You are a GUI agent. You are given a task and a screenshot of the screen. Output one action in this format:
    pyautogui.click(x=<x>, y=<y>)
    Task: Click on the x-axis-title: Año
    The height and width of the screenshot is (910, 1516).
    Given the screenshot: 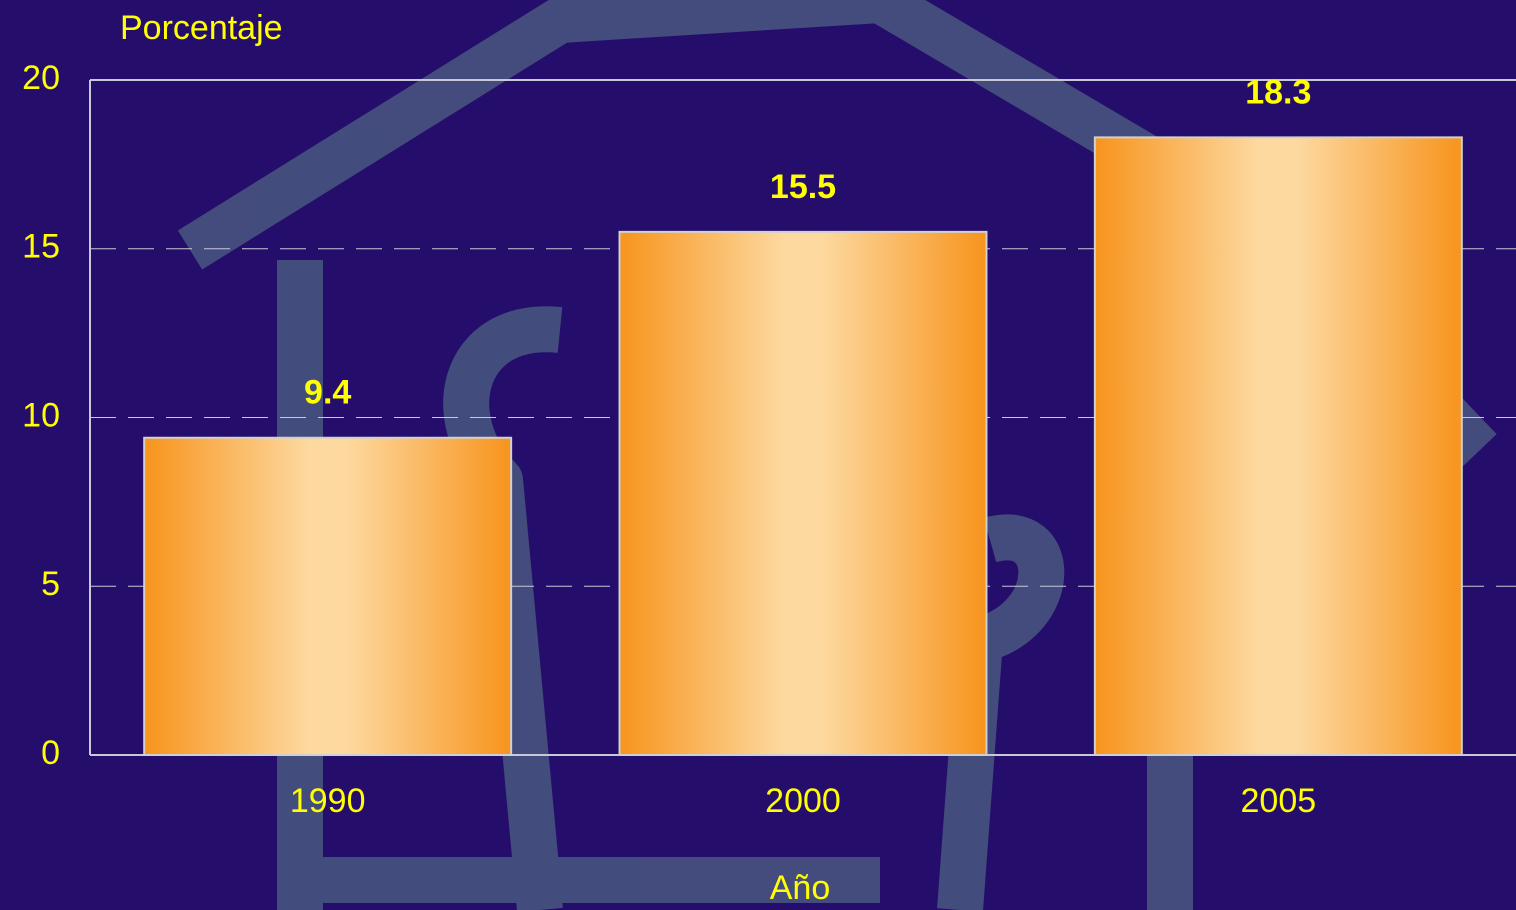 What is the action you would take?
    pyautogui.click(x=800, y=888)
    